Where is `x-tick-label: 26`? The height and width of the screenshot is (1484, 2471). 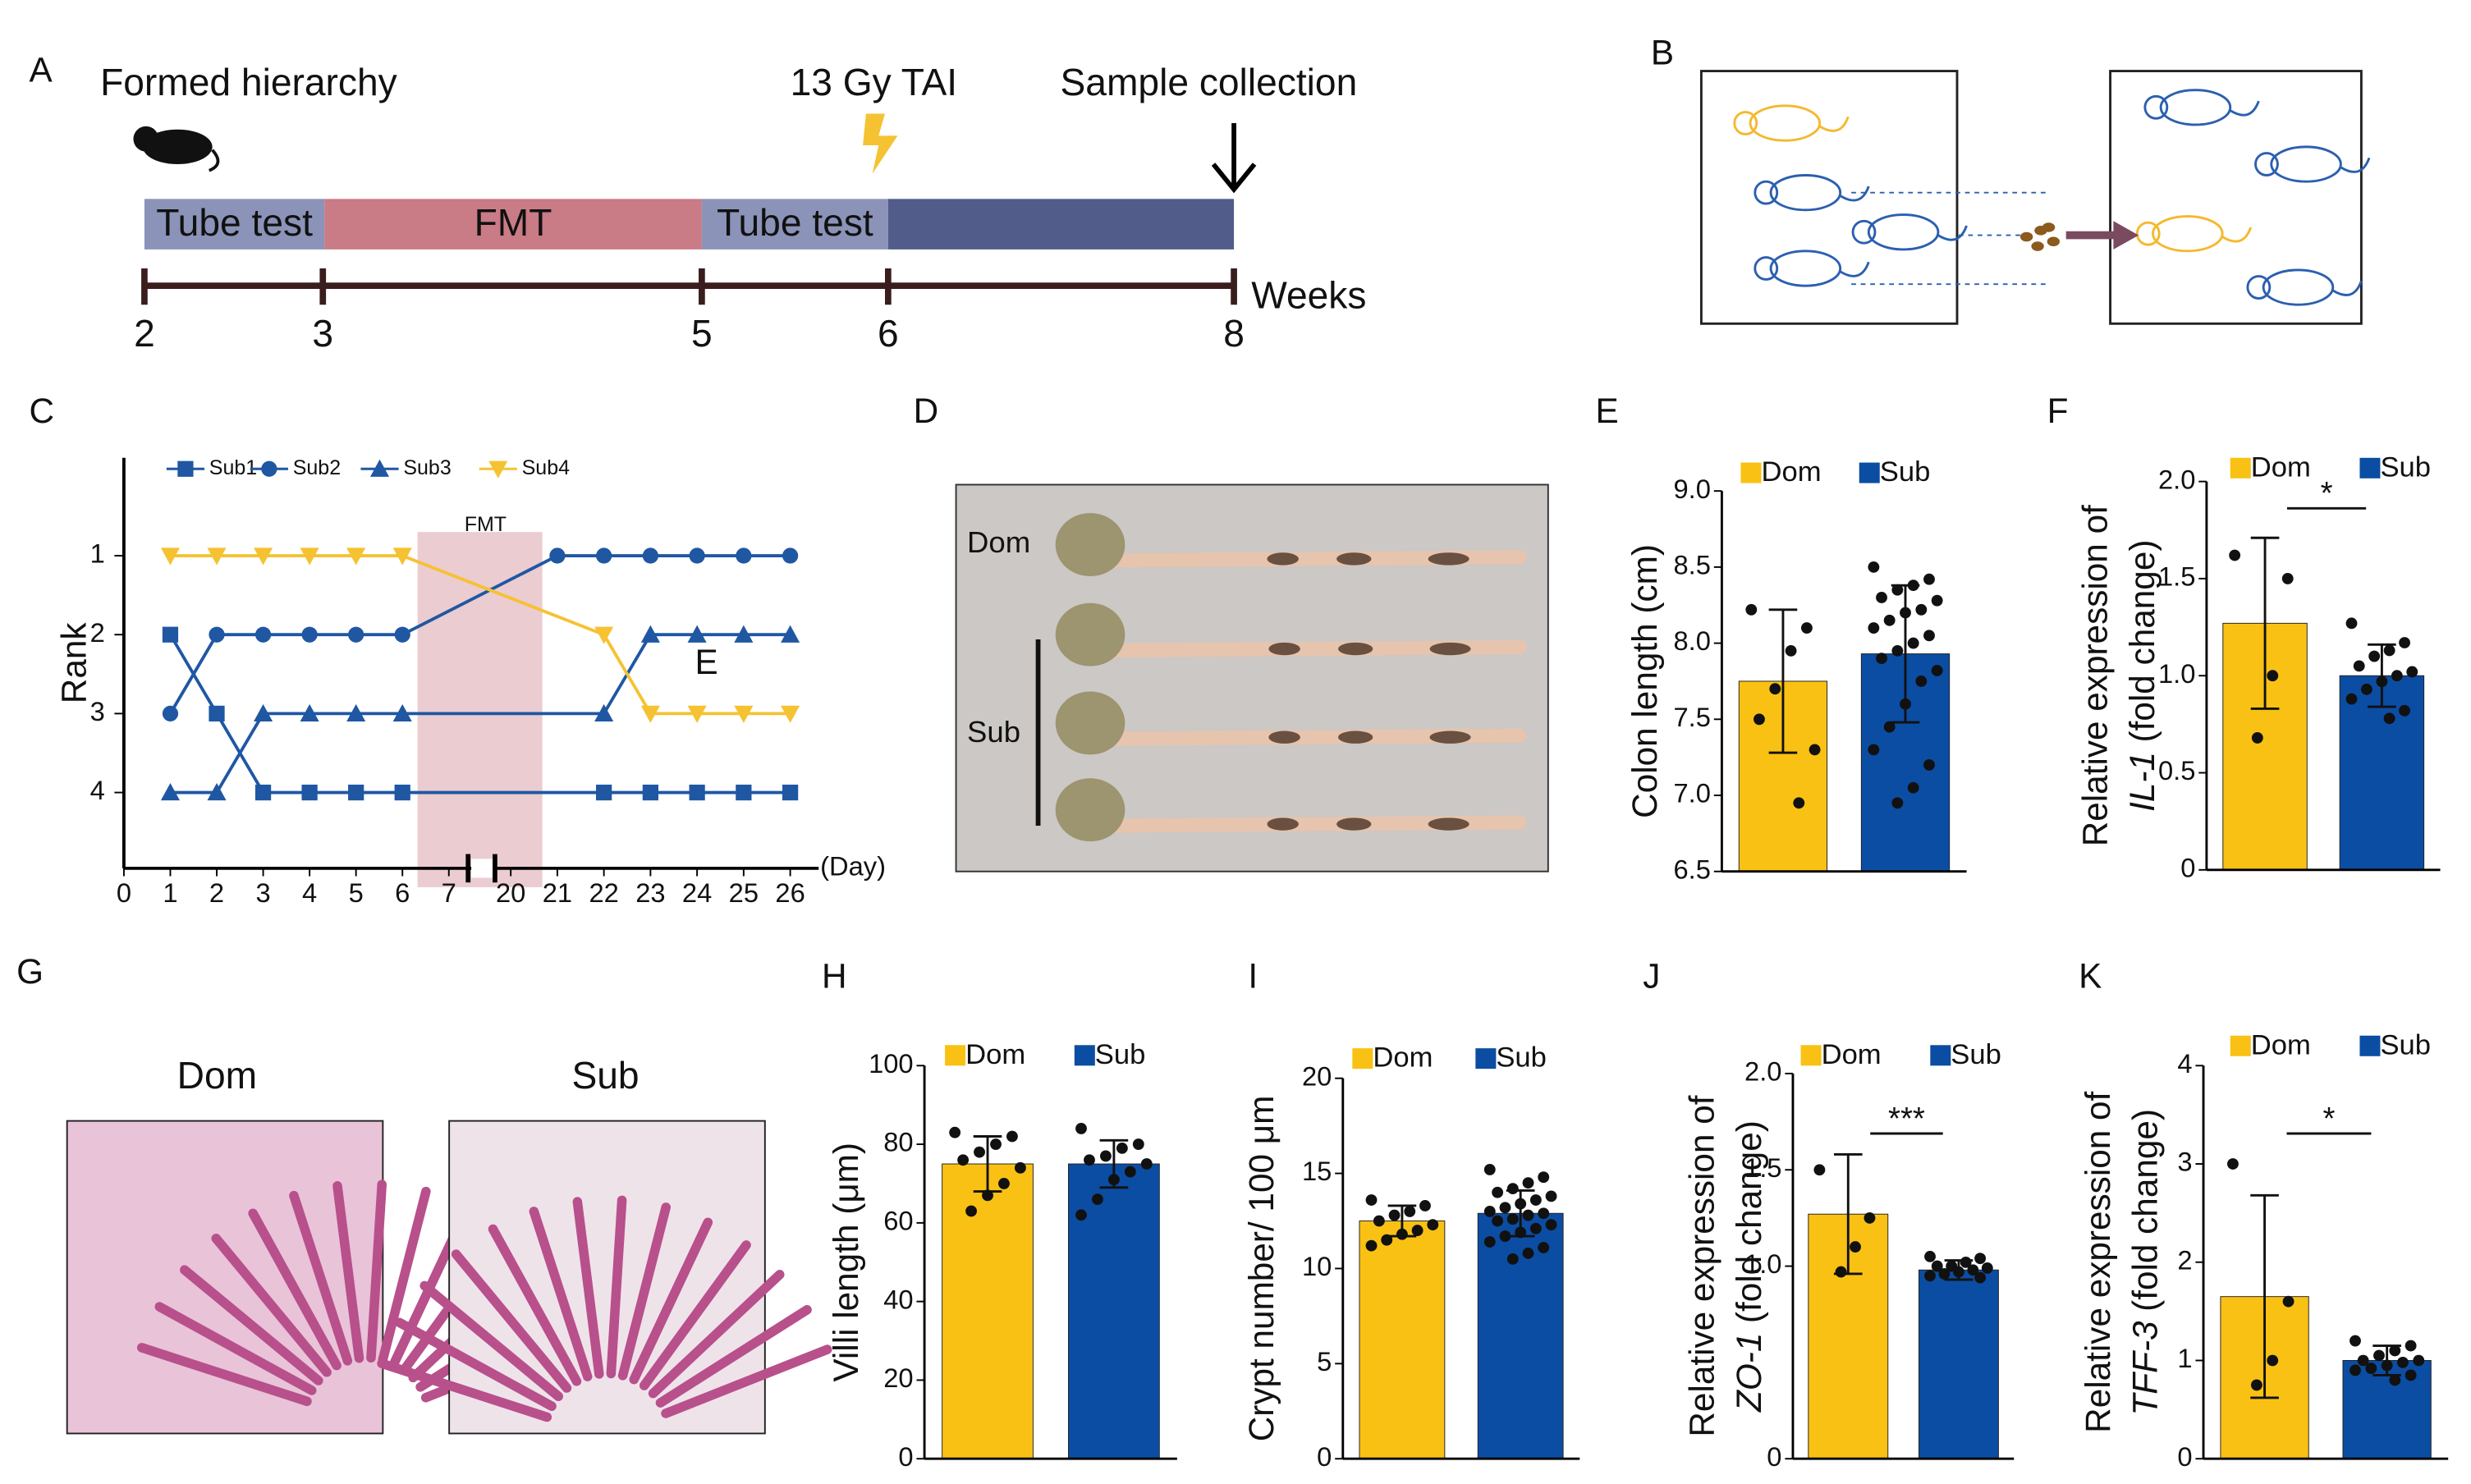 x-tick-label: 26 is located at coordinates (790, 892).